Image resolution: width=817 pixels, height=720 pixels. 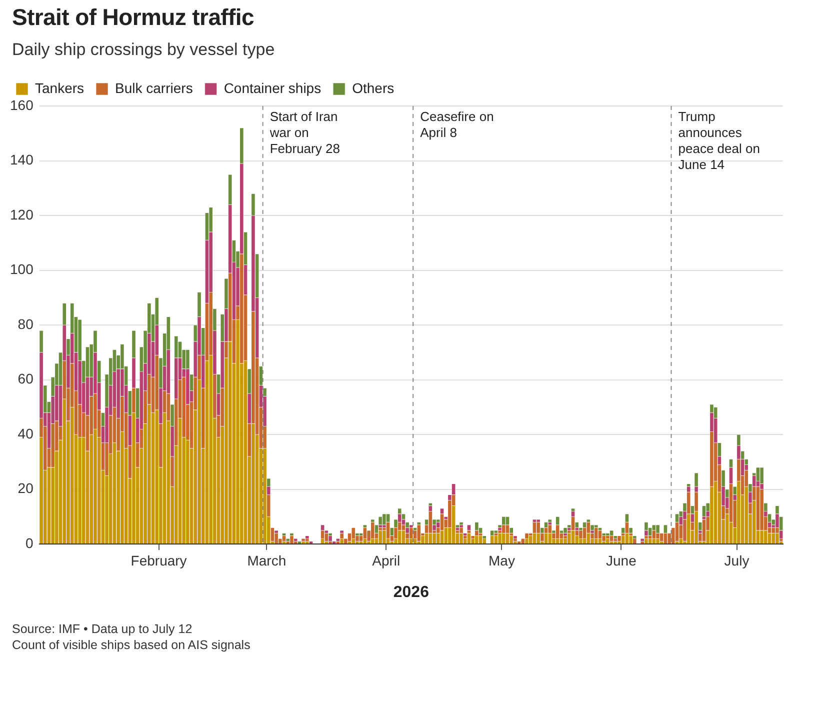 I want to click on legend-label: Tankers, so click(x=59, y=88).